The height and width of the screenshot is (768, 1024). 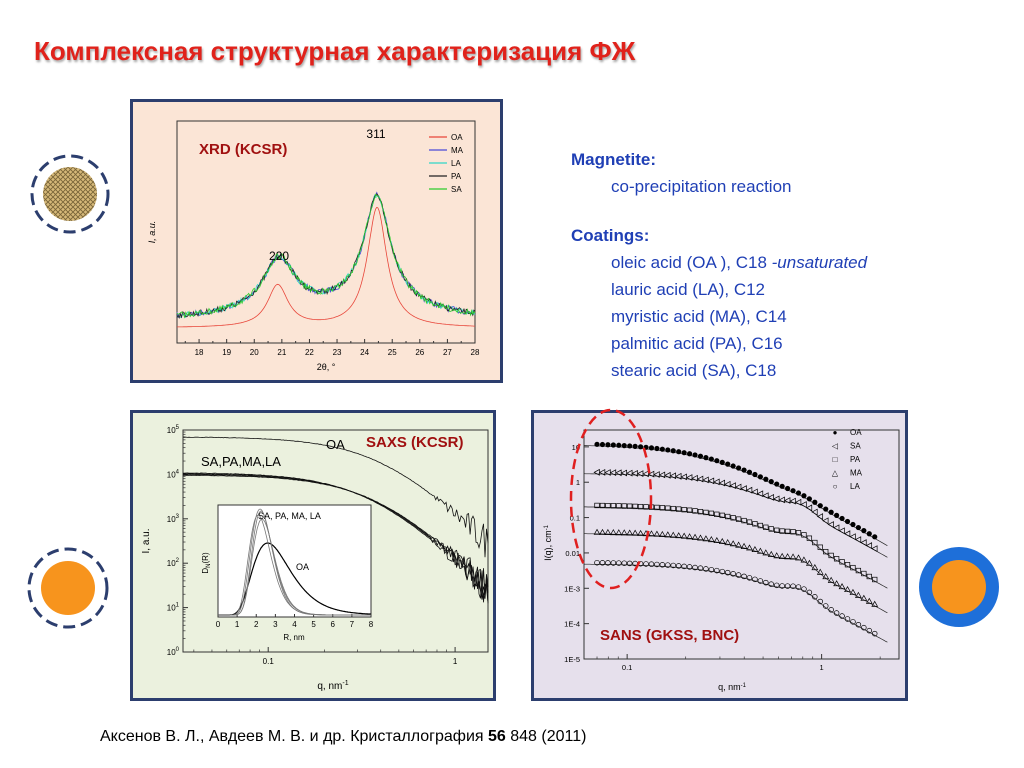 I want to click on sans-x-tick-label: 1, so click(x=822, y=667).